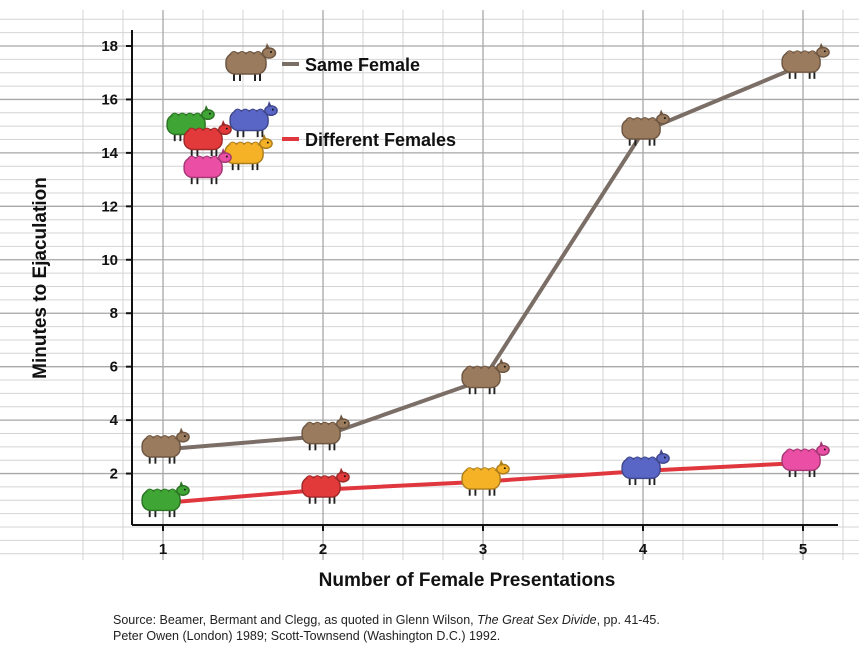  I want to click on x-axis-title: Number of Female Presentations, so click(467, 580).